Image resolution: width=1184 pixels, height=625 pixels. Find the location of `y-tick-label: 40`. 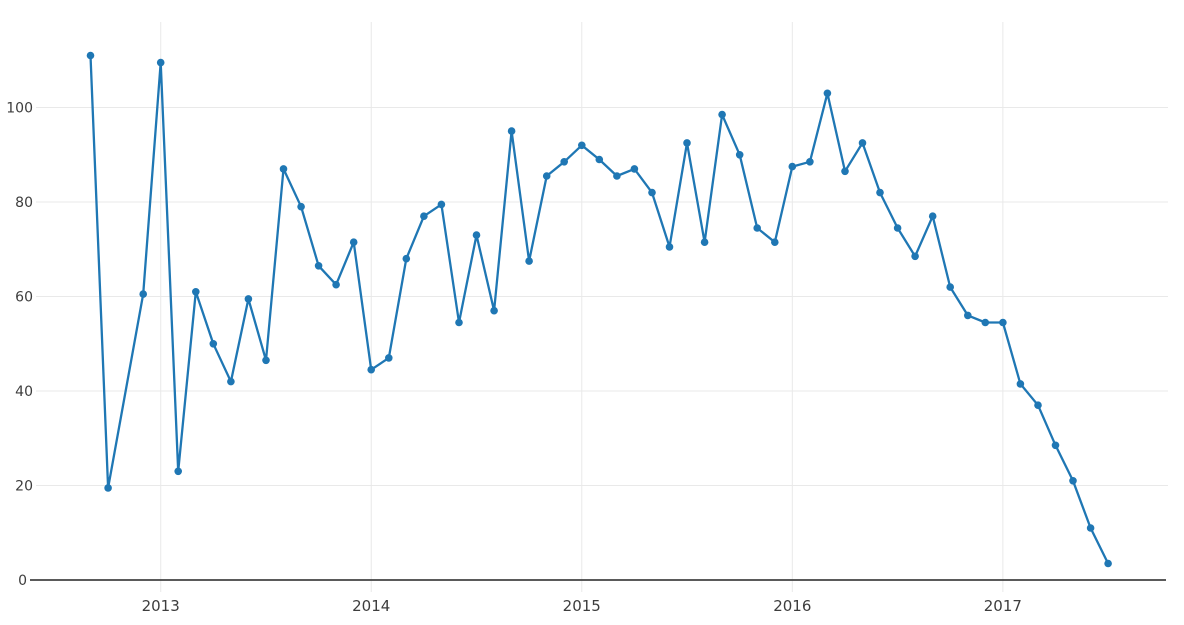

y-tick-label: 40 is located at coordinates (24, 392).